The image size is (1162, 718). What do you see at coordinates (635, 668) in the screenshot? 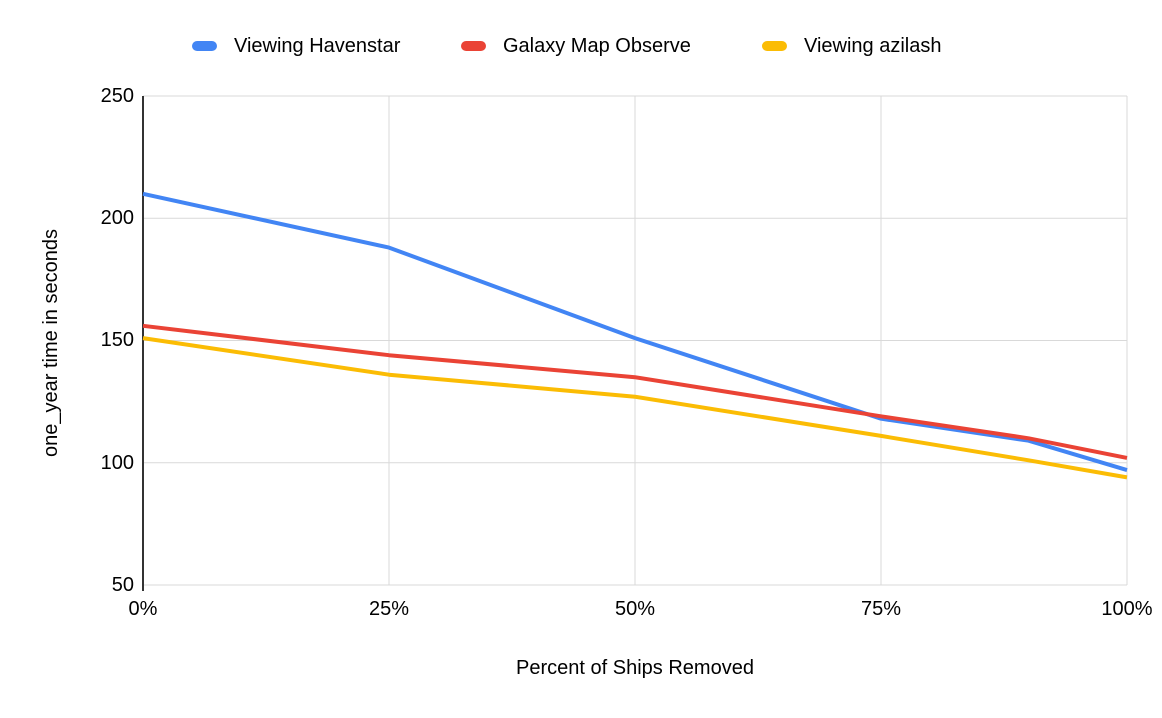
I see `x-axis-title: Percent of Ships Removed` at bounding box center [635, 668].